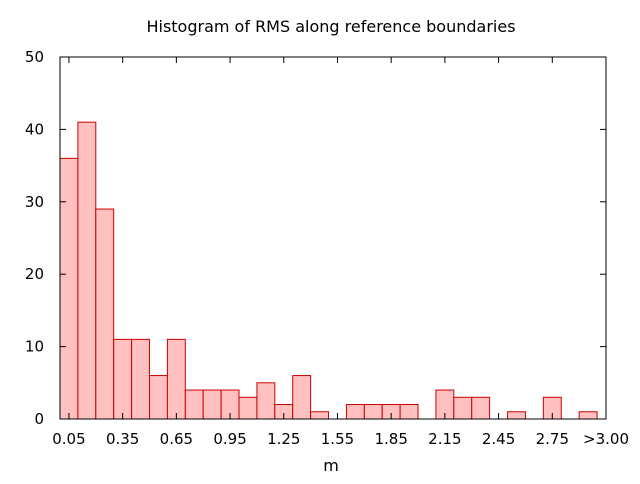 The image size is (640, 484). Describe the element at coordinates (390, 439) in the screenshot. I see `x-tick-label: 1.85` at that location.